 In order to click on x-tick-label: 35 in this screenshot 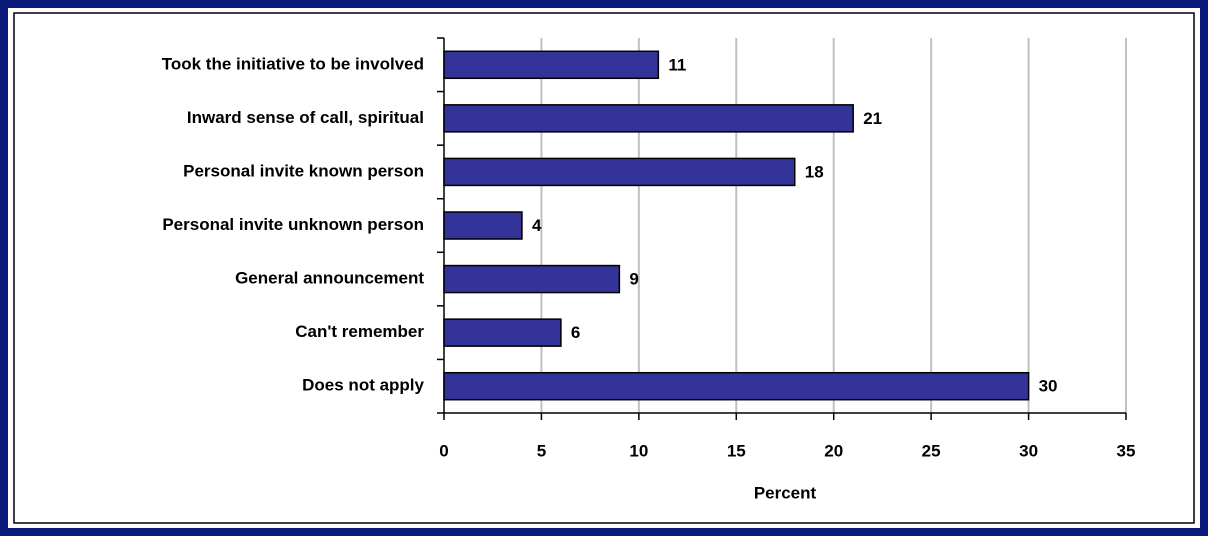, I will do `click(1126, 450)`.